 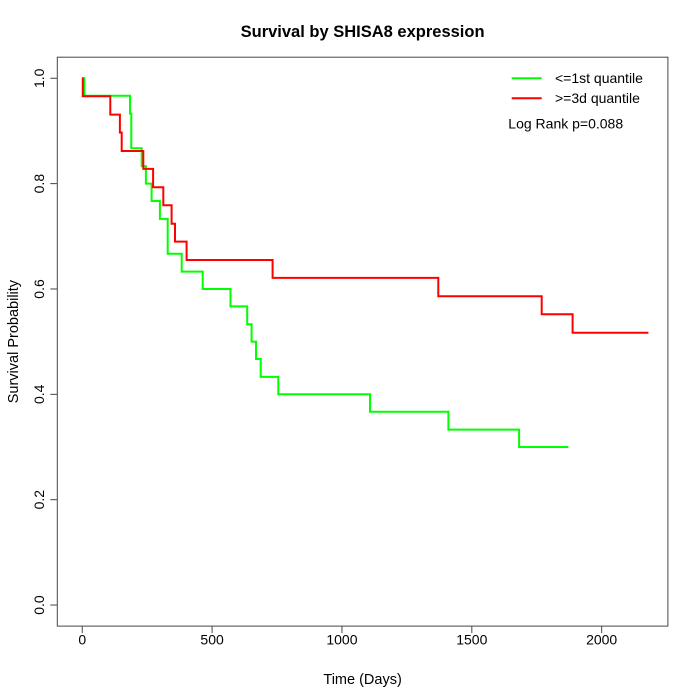 I want to click on logrank-pvalue-annotation: Log Rank p=0.088, so click(x=565, y=123).